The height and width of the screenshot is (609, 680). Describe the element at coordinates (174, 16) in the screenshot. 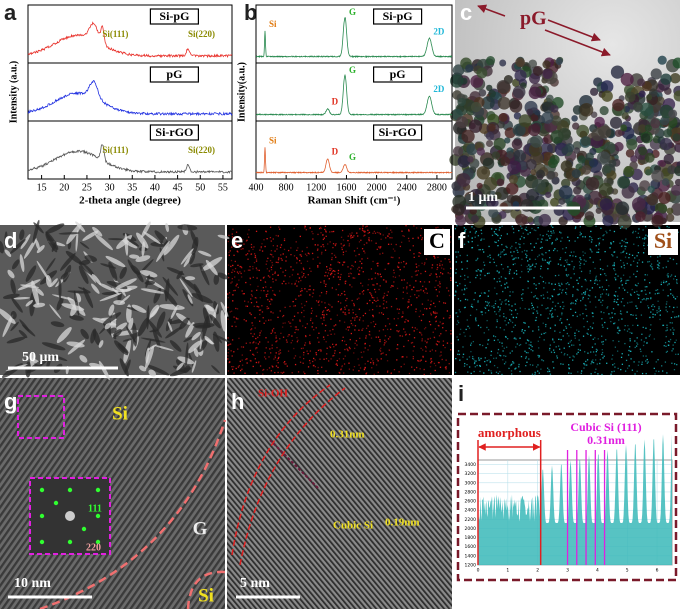

I see `sample-box` at that location.